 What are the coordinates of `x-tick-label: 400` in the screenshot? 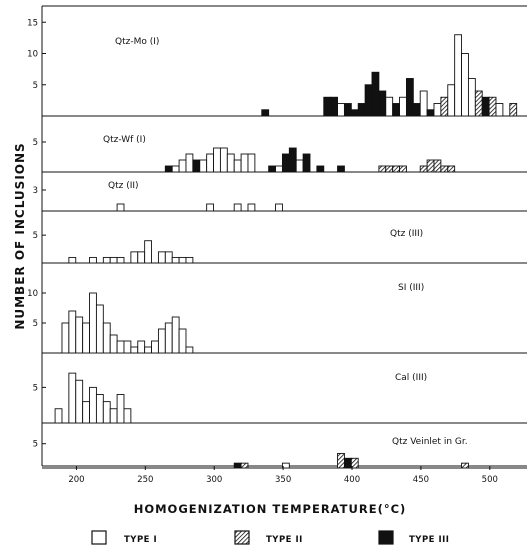 It's located at (352, 480).